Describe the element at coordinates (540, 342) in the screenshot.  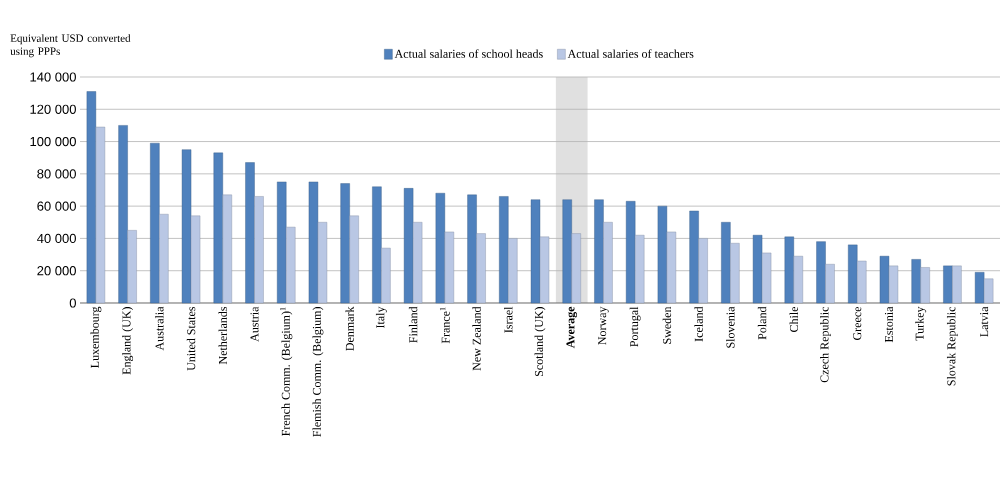
I see `x-tick-label: Scotland (UK)` at that location.